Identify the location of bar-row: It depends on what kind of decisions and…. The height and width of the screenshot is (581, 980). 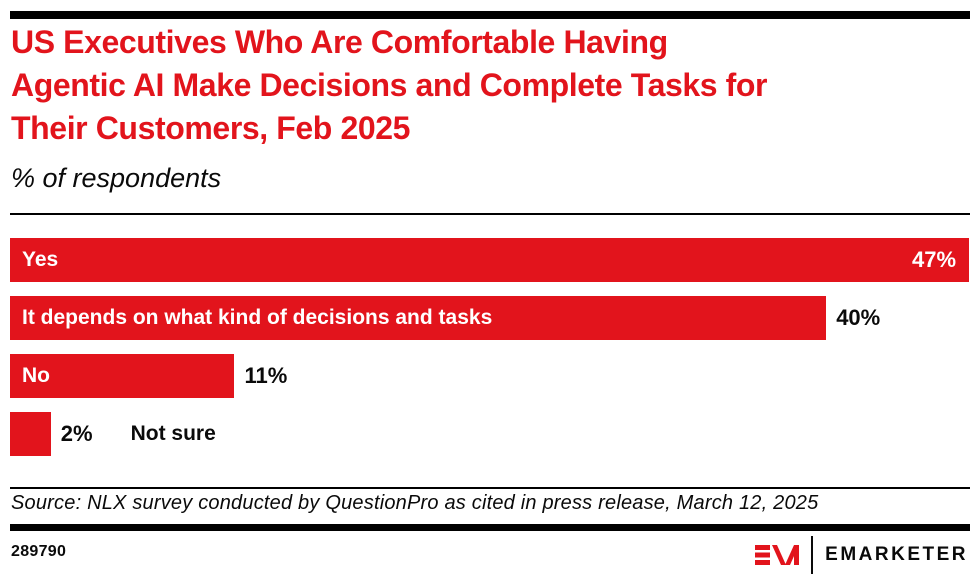
(490, 318).